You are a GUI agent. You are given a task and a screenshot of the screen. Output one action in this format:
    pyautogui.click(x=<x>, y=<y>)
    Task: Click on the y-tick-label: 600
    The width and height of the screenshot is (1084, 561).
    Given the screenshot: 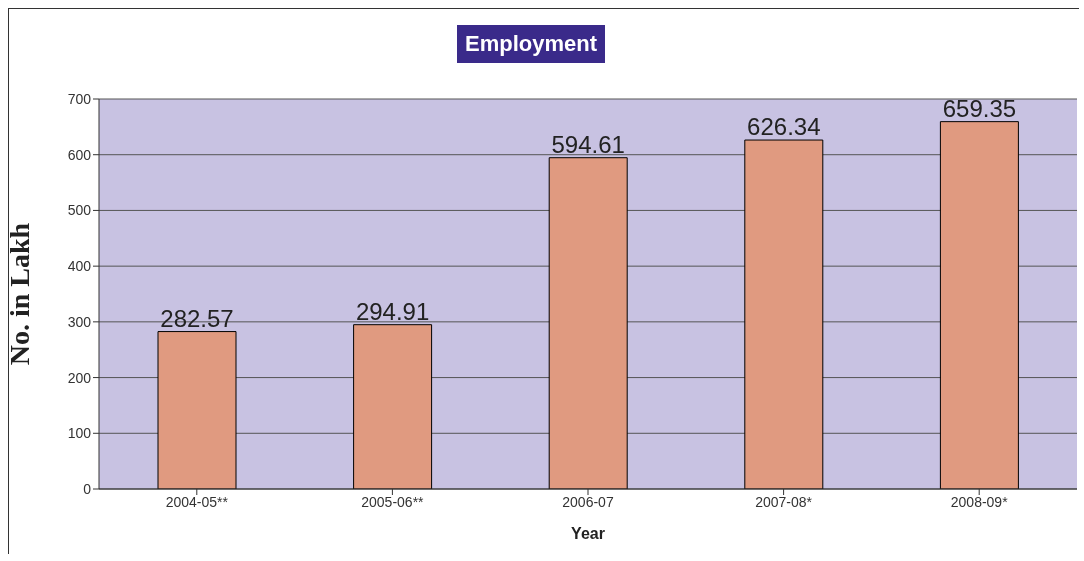 What is the action you would take?
    pyautogui.click(x=79, y=154)
    